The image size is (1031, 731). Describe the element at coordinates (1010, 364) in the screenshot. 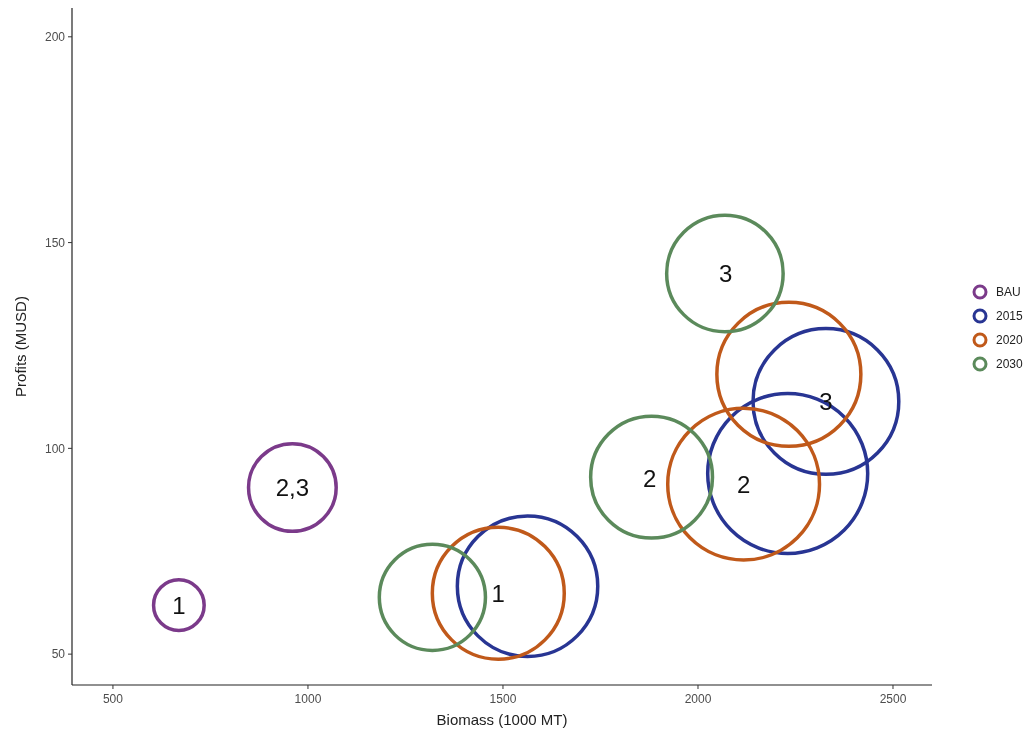

I see `legend-label: 2030` at that location.